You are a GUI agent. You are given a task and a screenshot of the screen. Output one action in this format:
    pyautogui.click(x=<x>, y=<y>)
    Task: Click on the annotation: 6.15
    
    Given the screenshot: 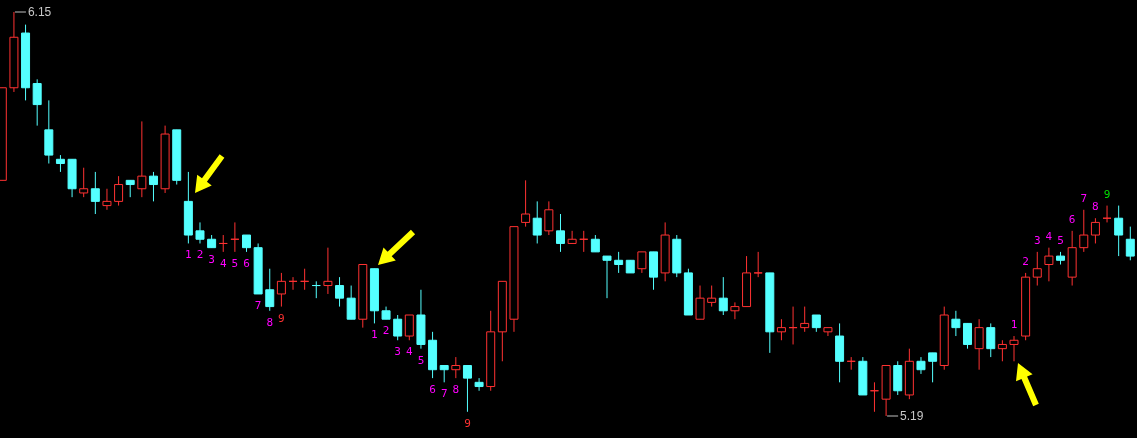 What is the action you would take?
    pyautogui.click(x=39, y=12)
    